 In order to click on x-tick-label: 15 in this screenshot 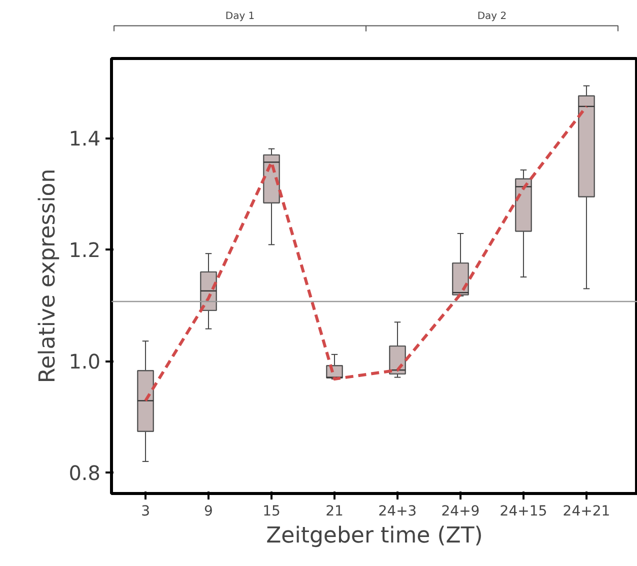, I will do `click(271, 512)`.